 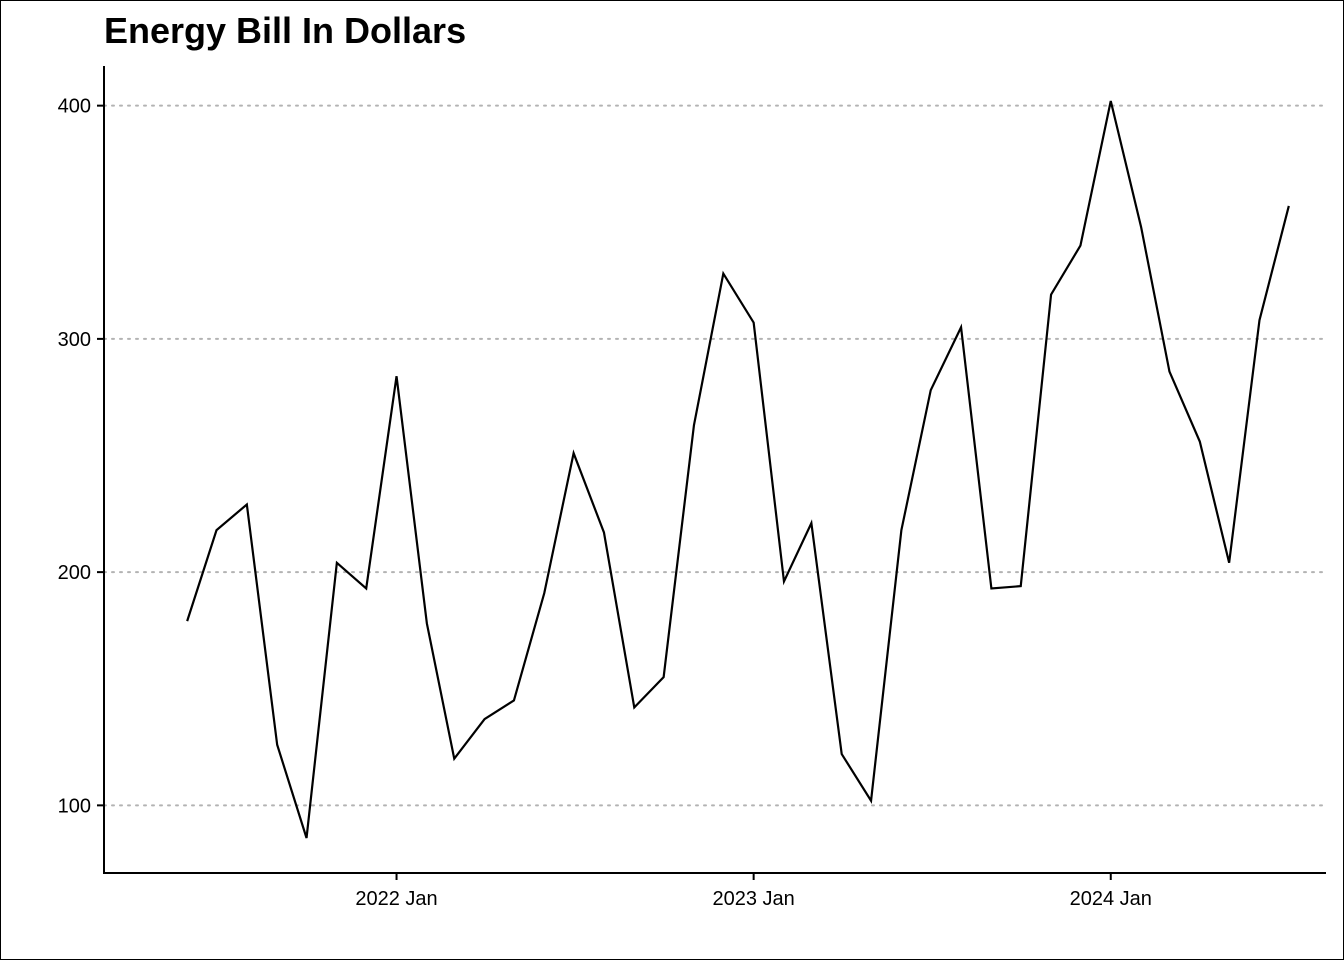 I want to click on x-tick-label: 2024 Jan, so click(x=1111, y=899).